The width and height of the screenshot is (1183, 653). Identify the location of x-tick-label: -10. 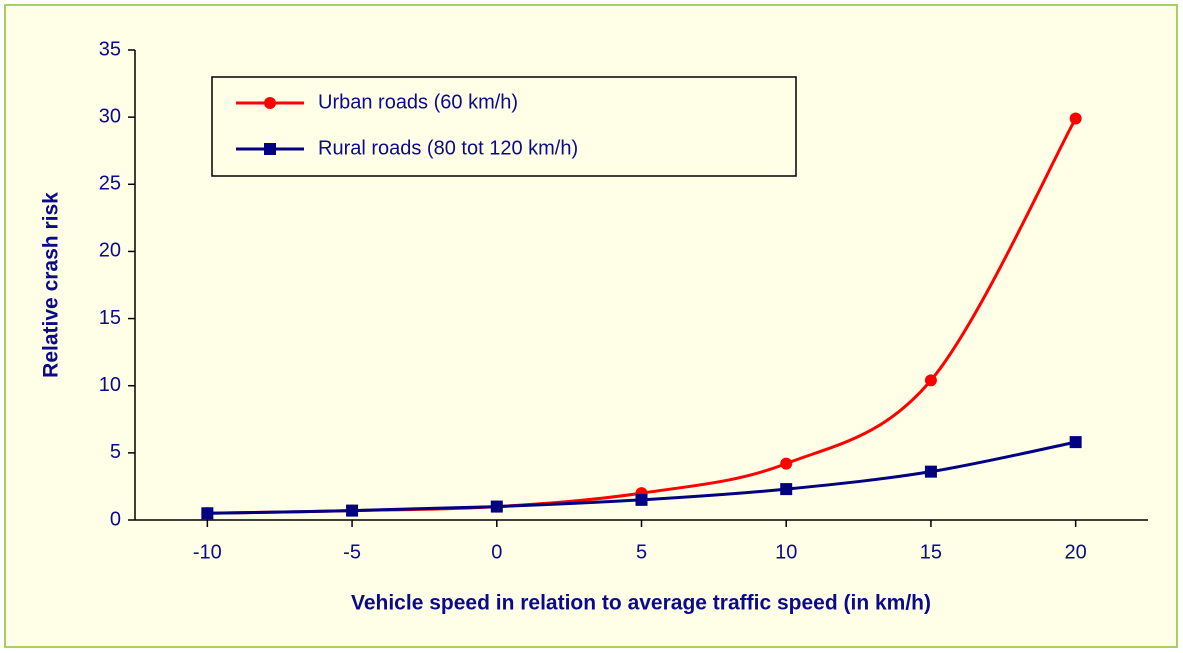
(207, 552).